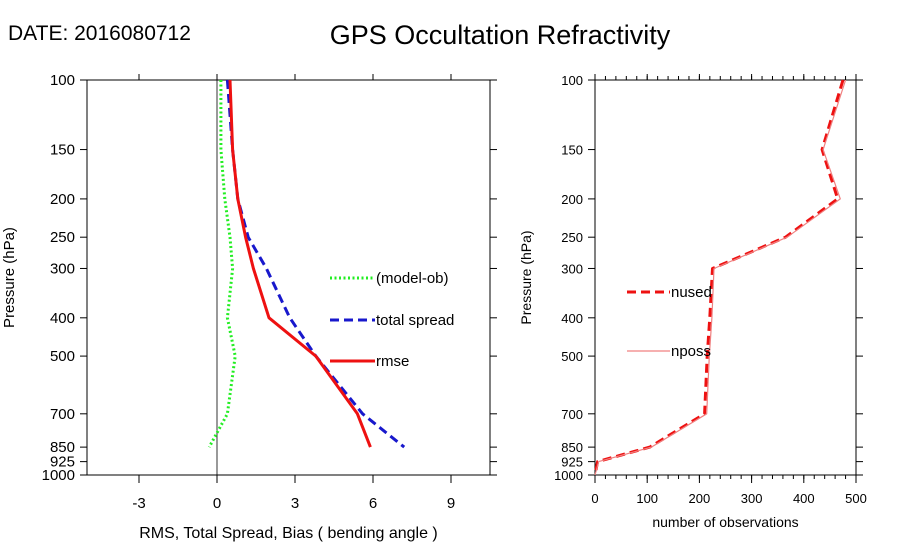  I want to click on panel2-legend-label: nposs, so click(691, 351).